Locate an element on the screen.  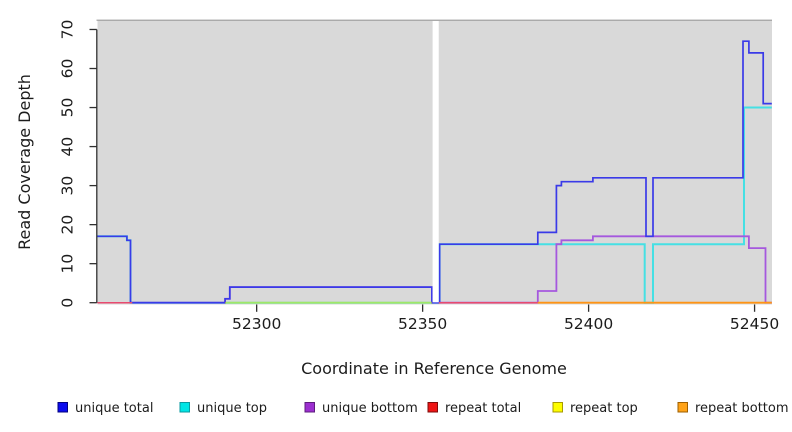
legend-item-repeat-bottom: repeat bottom is located at coordinates (733, 408).